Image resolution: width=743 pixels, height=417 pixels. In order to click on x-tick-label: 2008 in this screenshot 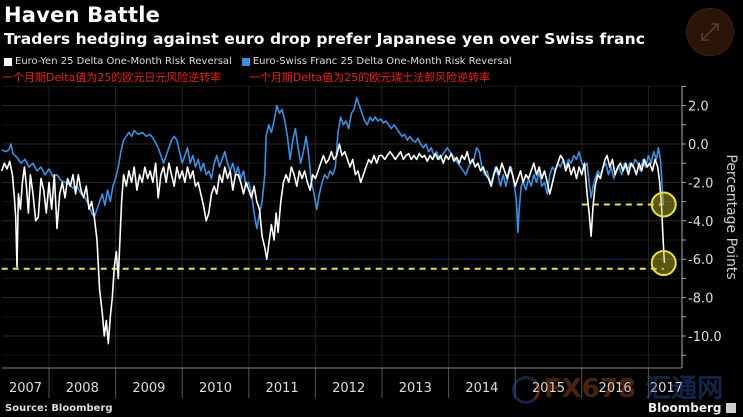, I will do `click(82, 388)`.